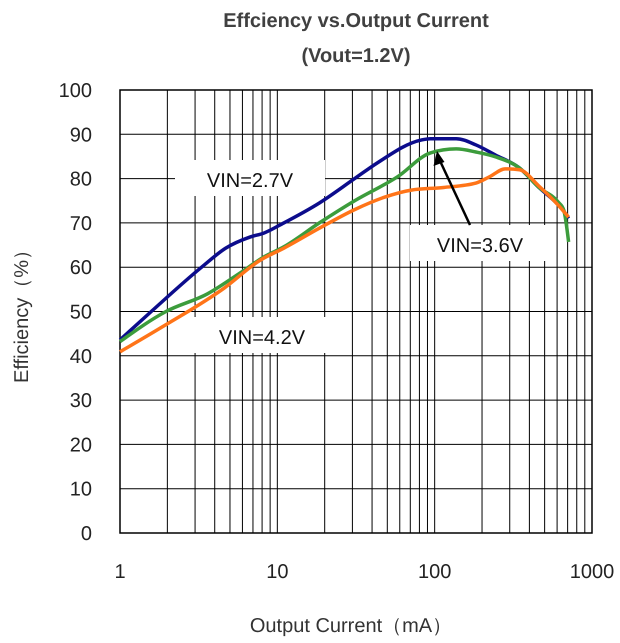 The height and width of the screenshot is (643, 620). What do you see at coordinates (75, 91) in the screenshot?
I see `y-tick-label: 100` at bounding box center [75, 91].